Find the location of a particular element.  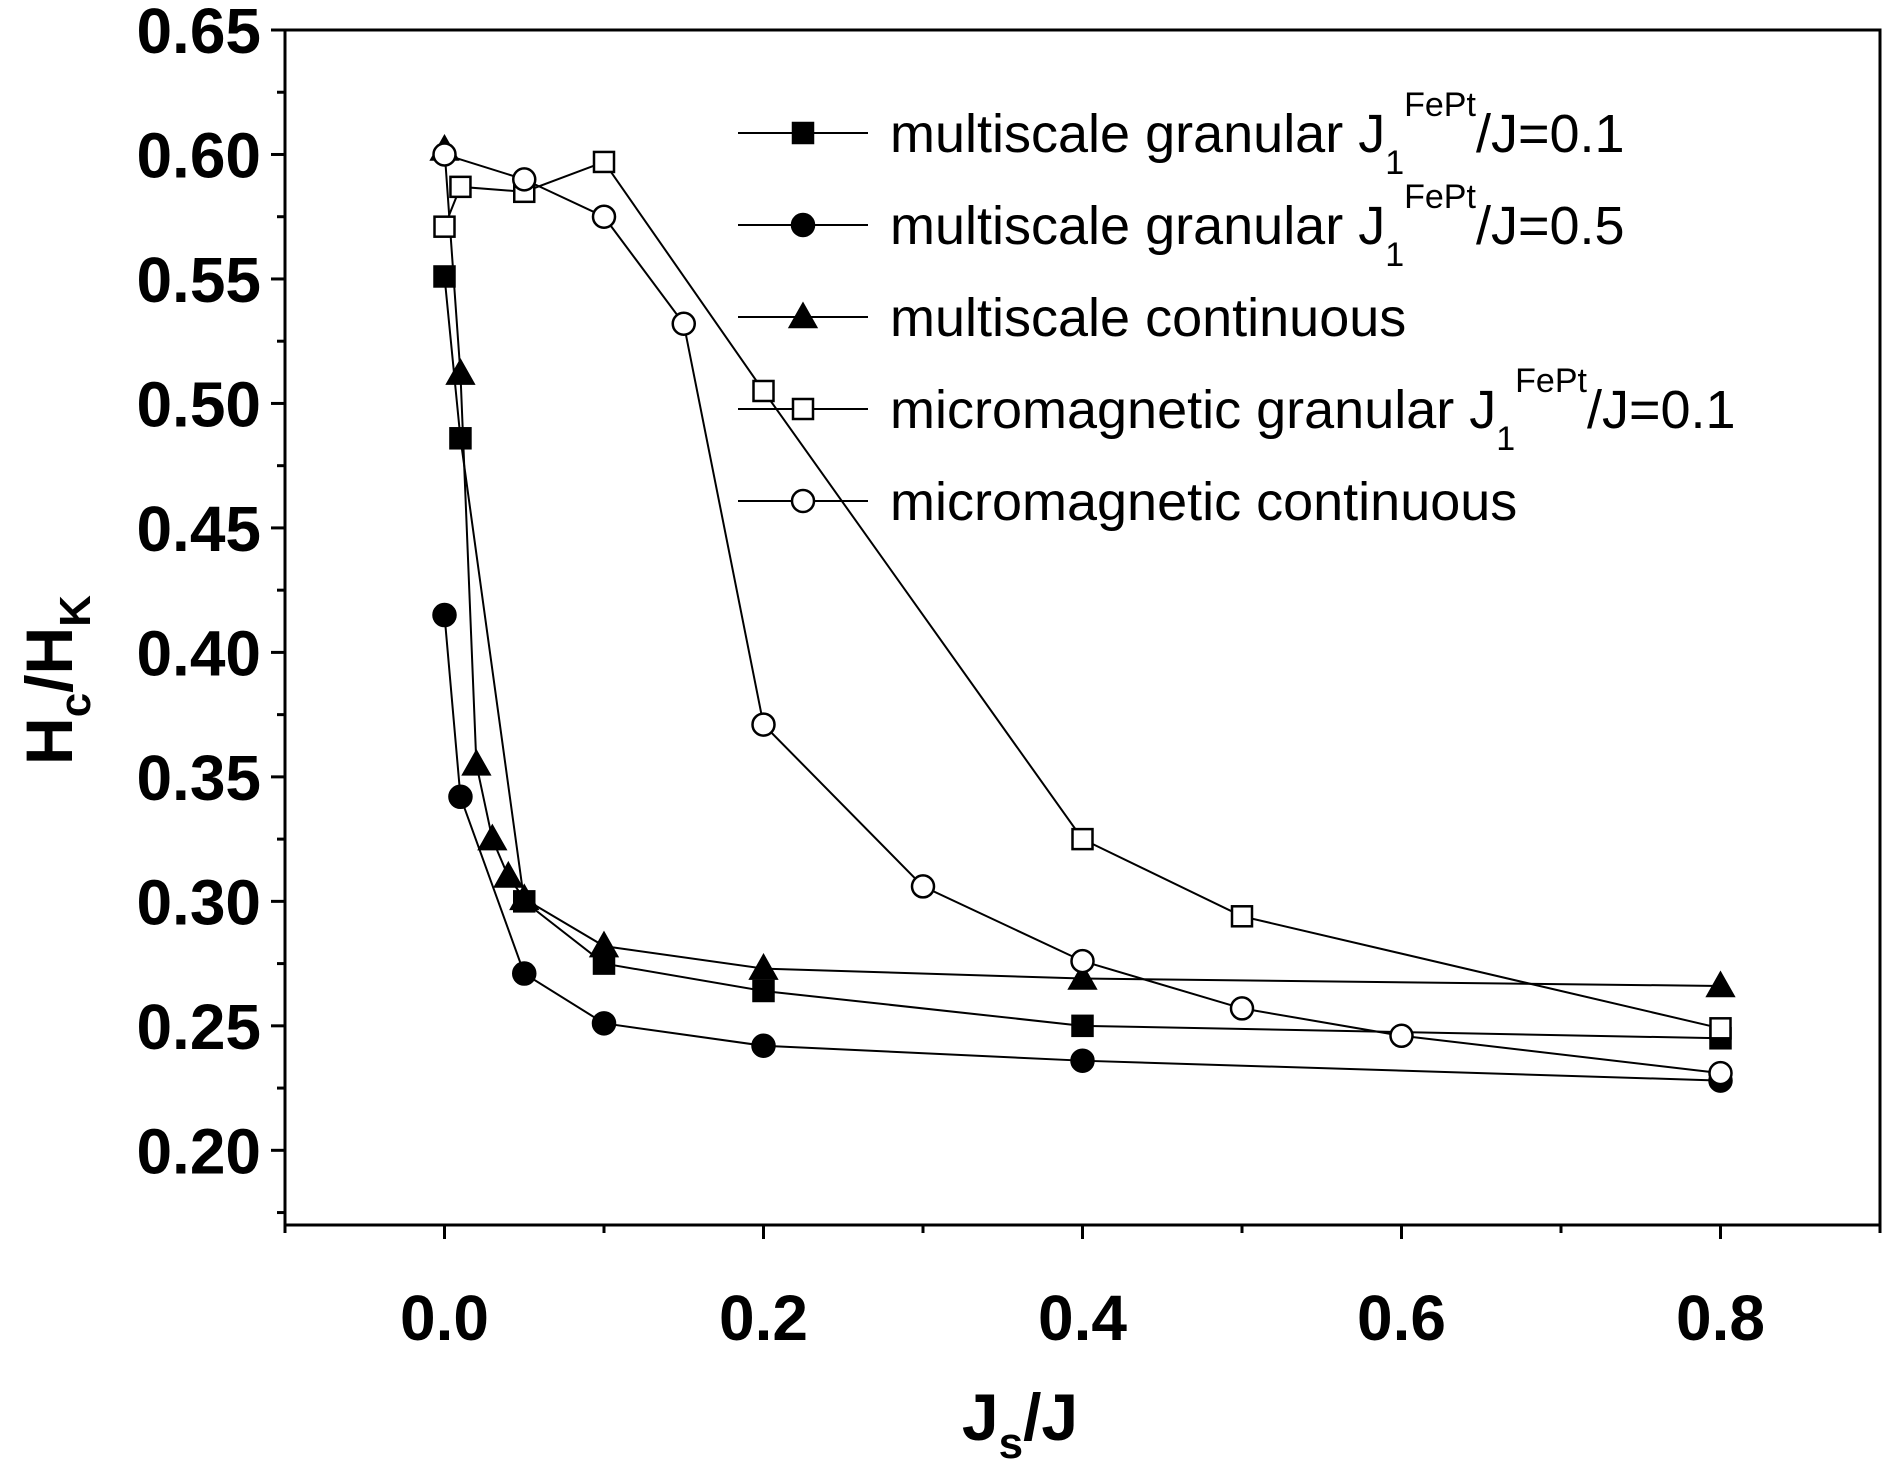

legend-label: multiscale granular J1FePt/J=0.1 is located at coordinates (1257, 134).